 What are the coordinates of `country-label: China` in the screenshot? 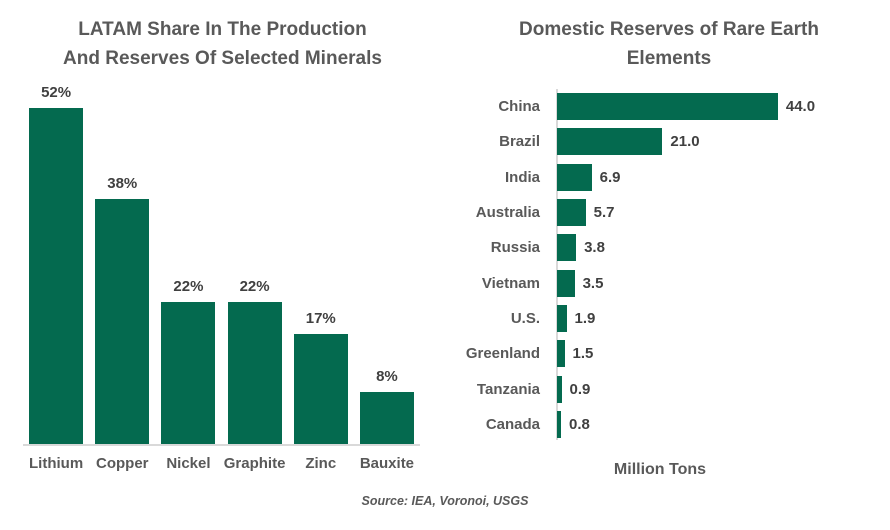 It's located at (519, 107).